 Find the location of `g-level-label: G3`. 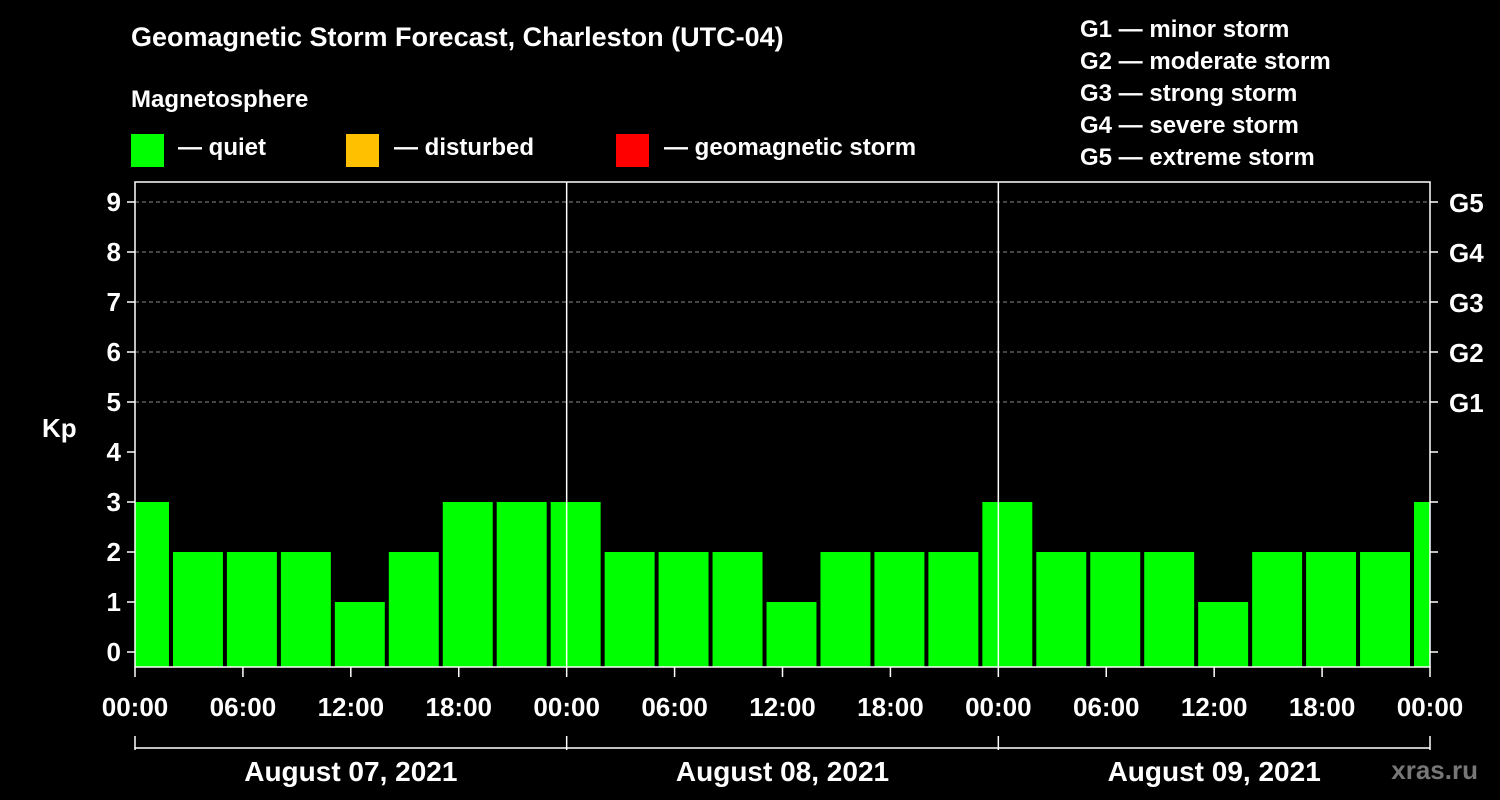

g-level-label: G3 is located at coordinates (1466, 303).